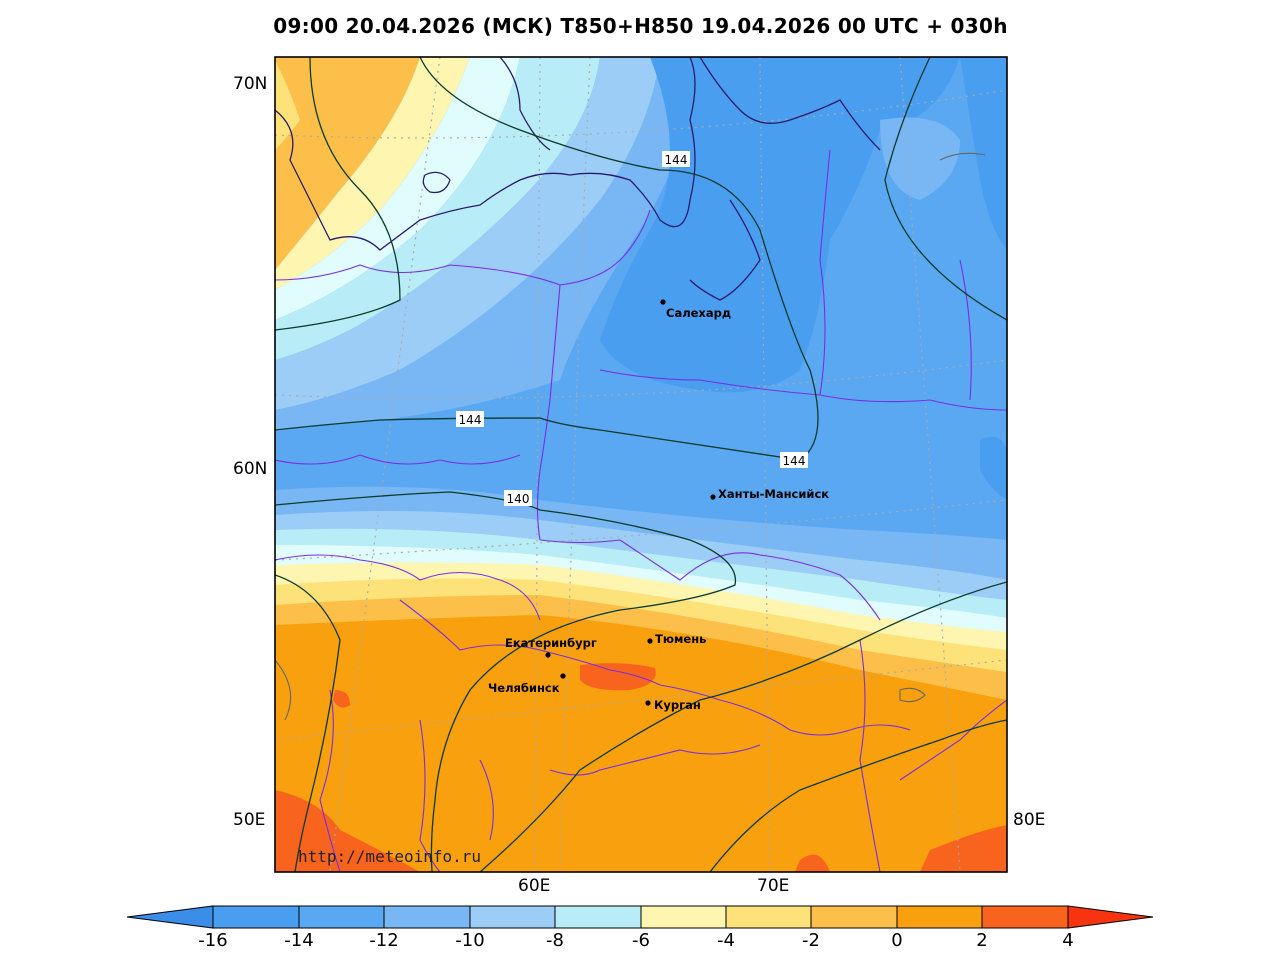  Describe the element at coordinates (640, 917) in the screenshot. I see `colorbar` at that location.